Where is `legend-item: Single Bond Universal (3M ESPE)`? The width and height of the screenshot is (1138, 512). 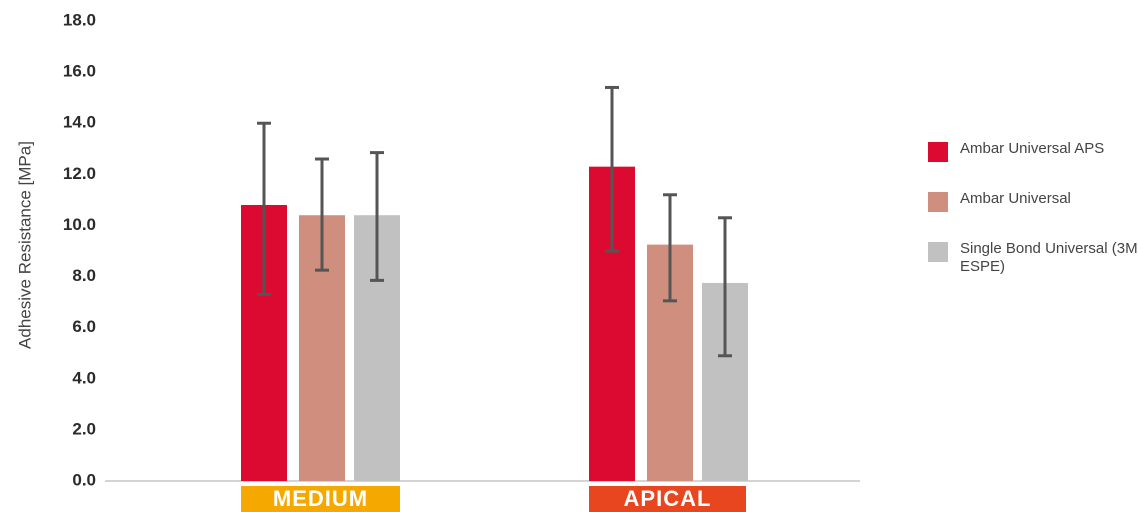 legend-item: Single Bond Universal (3M ESPE) is located at coordinates (1033, 258).